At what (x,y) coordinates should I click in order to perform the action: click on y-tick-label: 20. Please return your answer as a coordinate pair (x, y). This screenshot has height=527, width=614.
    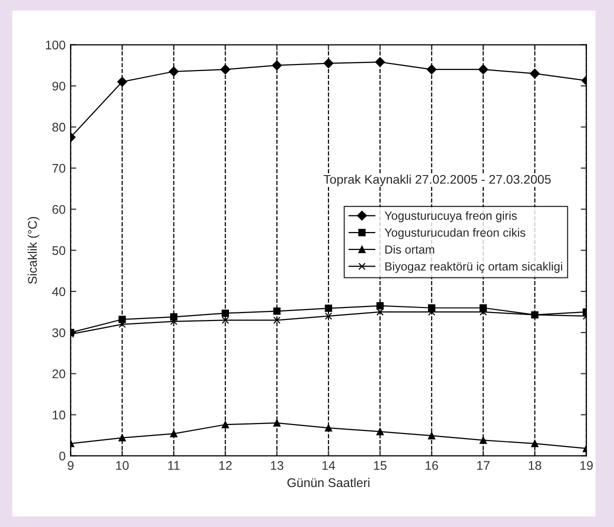
    Looking at the image, I should click on (59, 373).